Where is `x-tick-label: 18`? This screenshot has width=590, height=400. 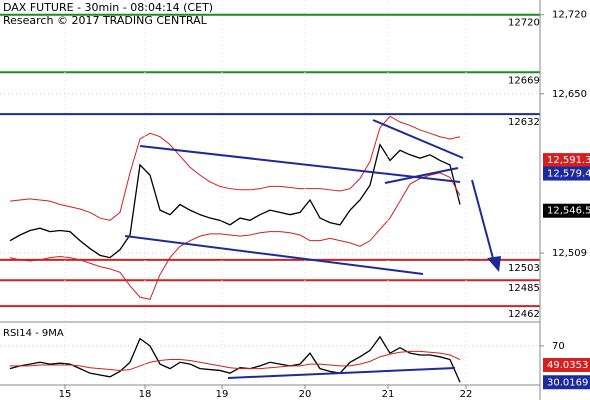
x-tick-label: 18 is located at coordinates (145, 394).